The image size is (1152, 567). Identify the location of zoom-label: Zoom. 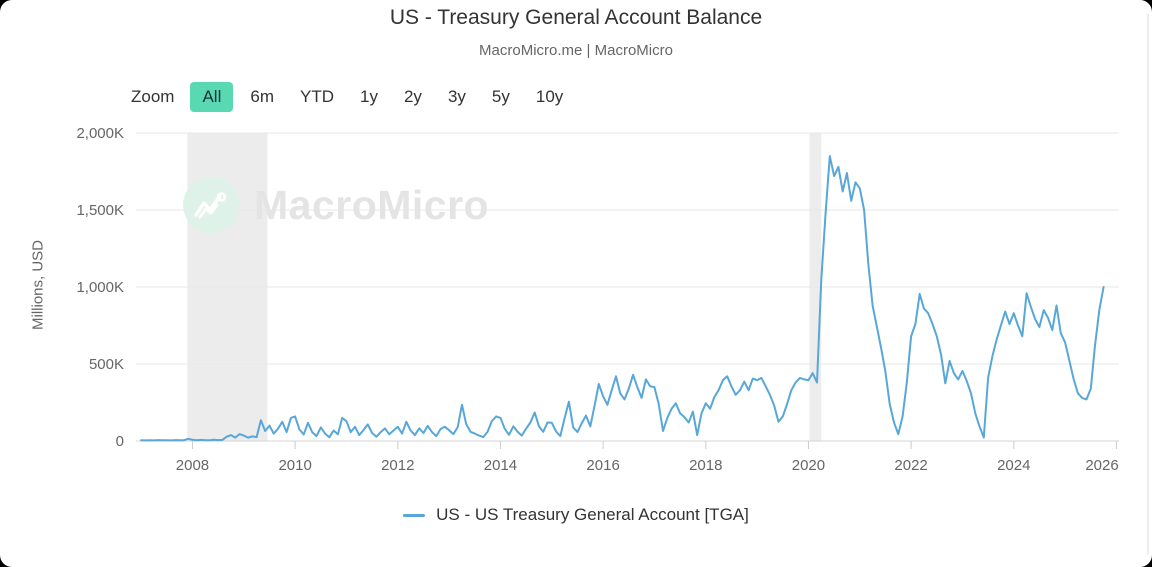
(153, 96).